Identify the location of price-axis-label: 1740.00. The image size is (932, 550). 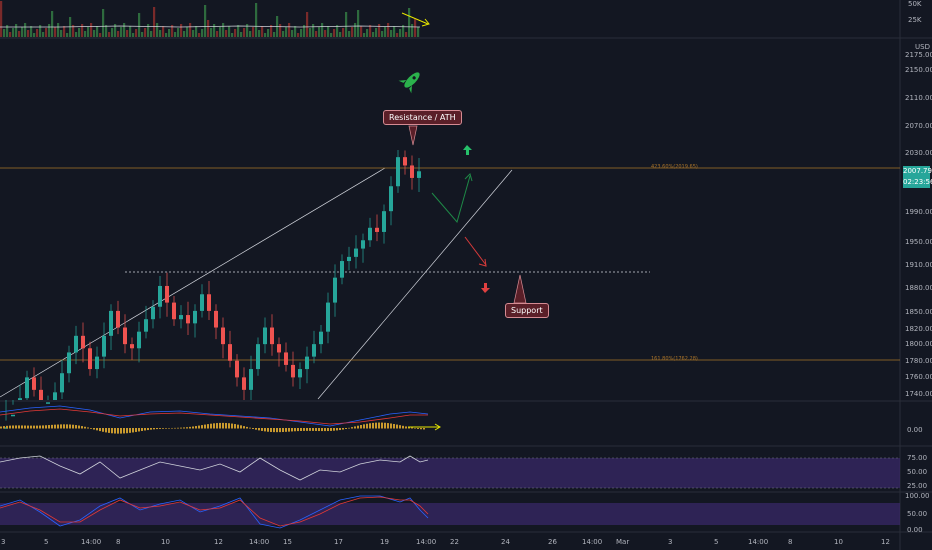
(918, 394).